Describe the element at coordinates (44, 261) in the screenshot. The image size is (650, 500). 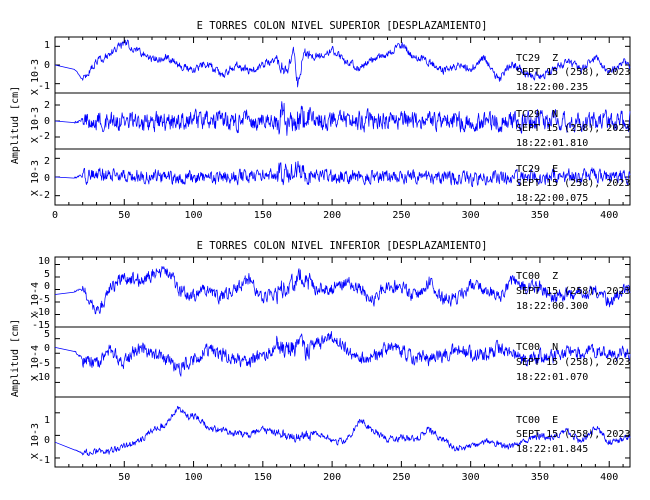
I see `ytick-label: 10` at that location.